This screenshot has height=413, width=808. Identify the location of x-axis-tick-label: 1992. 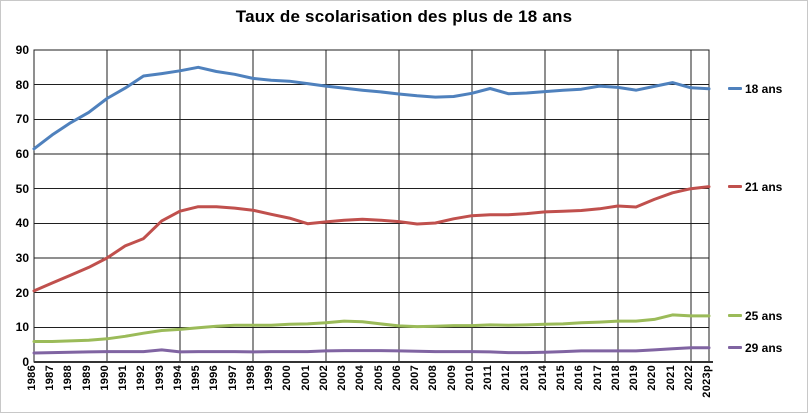
(141, 378).